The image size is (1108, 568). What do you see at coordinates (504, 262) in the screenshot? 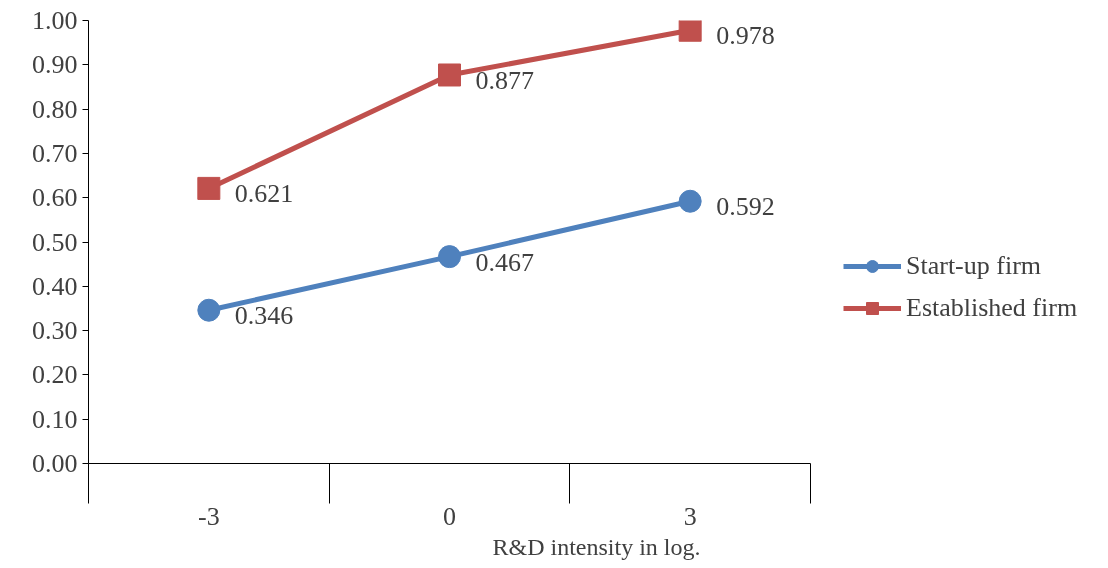
I see `data-label: 0.467` at bounding box center [504, 262].